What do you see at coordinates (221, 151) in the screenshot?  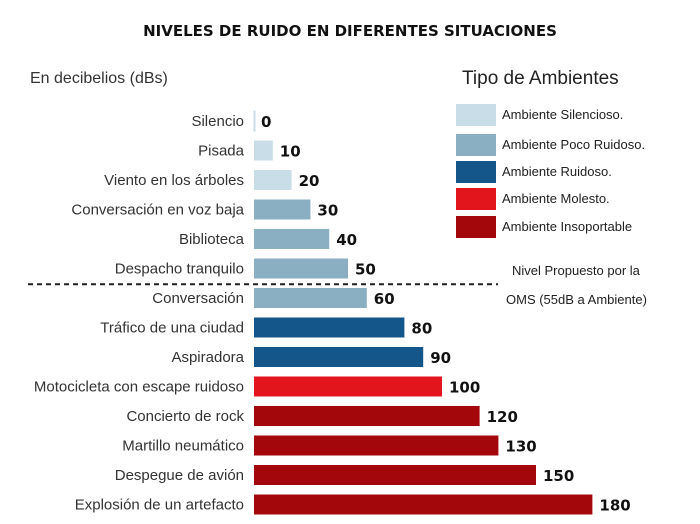 I see `category-label: Pisada` at bounding box center [221, 151].